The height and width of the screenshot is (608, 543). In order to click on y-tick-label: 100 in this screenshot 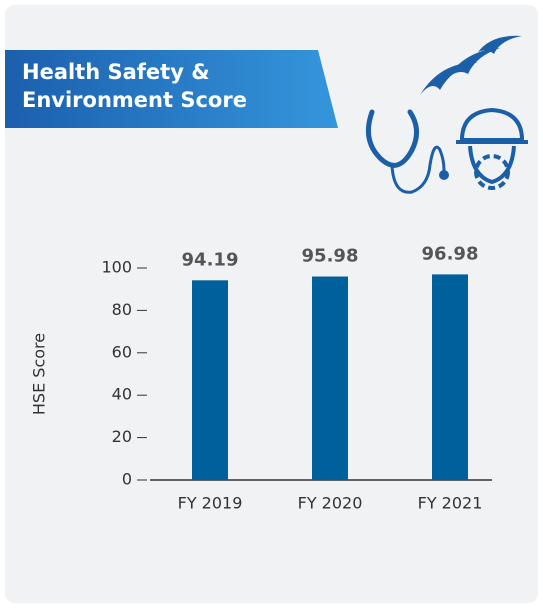, I will do `click(116, 267)`.